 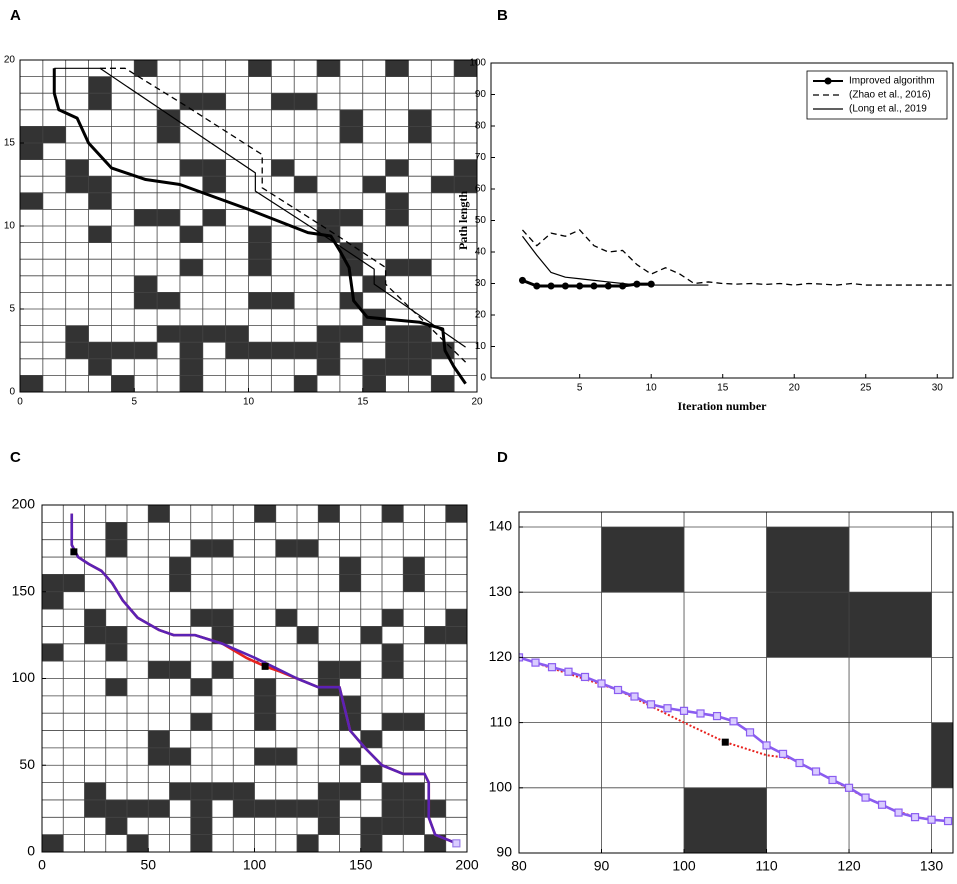 I want to click on legend-label: (Zhao et al., 2016), so click(x=890, y=95).